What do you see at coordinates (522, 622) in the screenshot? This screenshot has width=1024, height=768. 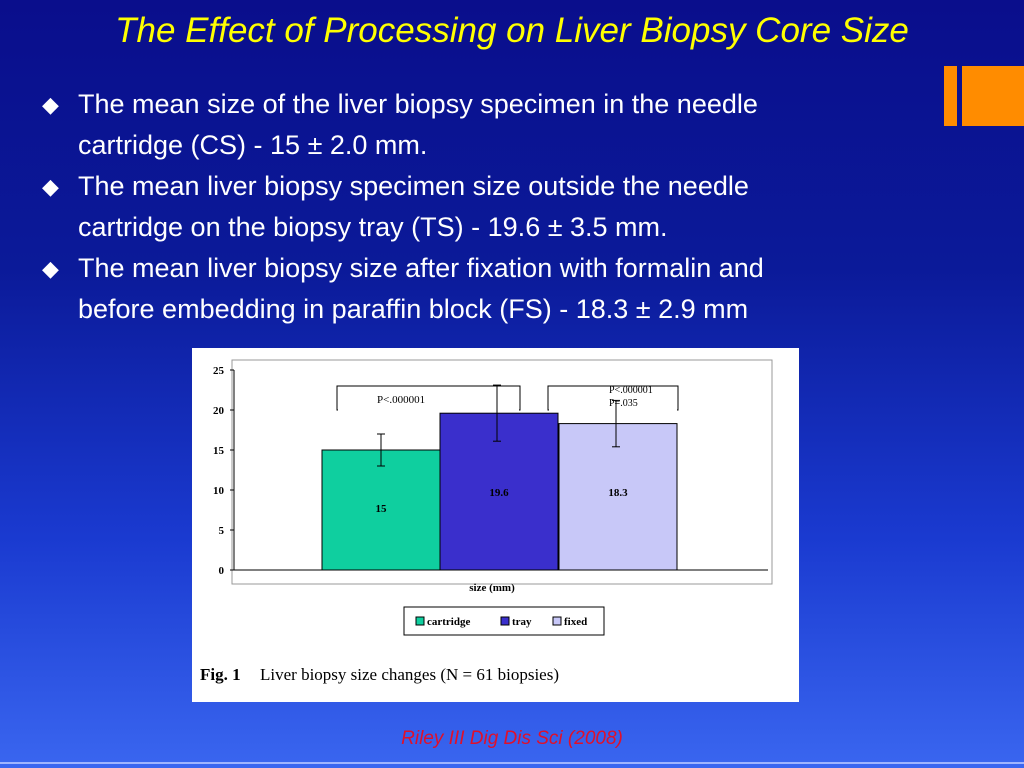 I see `legend-label: tray` at bounding box center [522, 622].